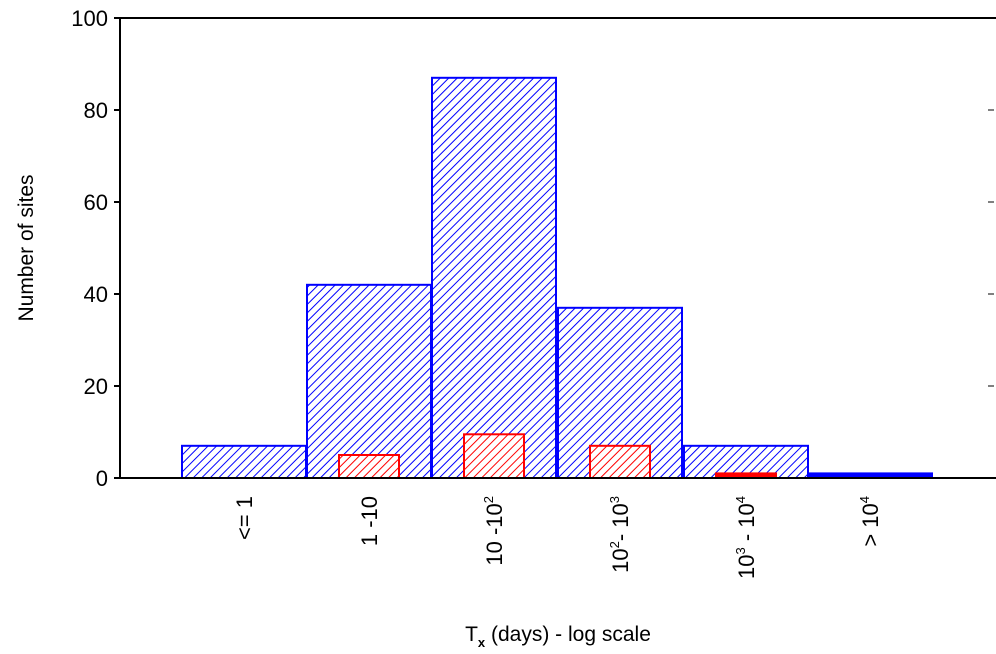 This screenshot has width=996, height=654. I want to click on x-tick-label-part: > 10, so click(870, 524).